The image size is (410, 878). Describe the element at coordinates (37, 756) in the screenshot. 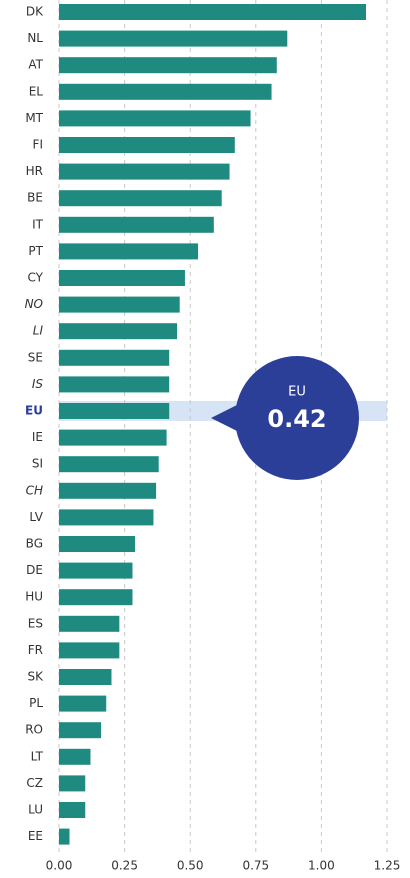

I see `y-tick-label: LT` at that location.